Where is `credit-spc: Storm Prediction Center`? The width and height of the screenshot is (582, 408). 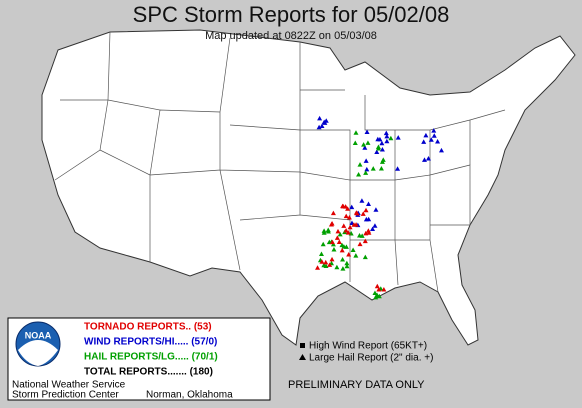 credit-spc: Storm Prediction Center is located at coordinates (65, 395).